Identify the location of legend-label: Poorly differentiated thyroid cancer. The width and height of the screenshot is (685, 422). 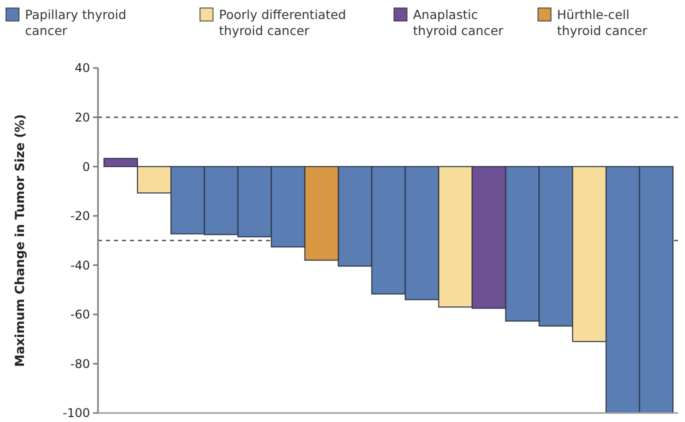
(282, 22).